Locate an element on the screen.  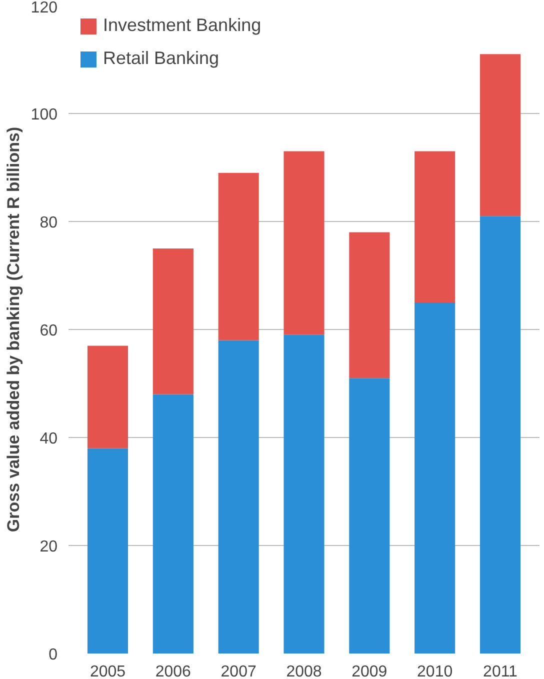
x-tick-label: 2005 is located at coordinates (108, 671).